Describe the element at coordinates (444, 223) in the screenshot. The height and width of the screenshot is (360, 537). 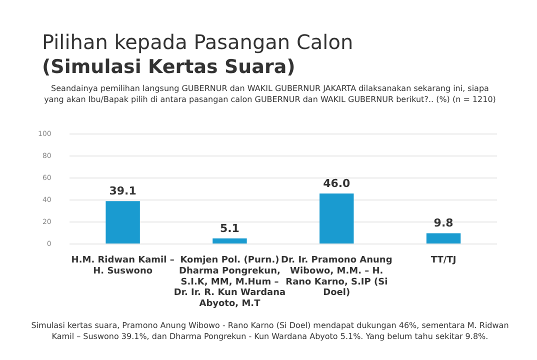
I see `data-label: 9.8` at that location.